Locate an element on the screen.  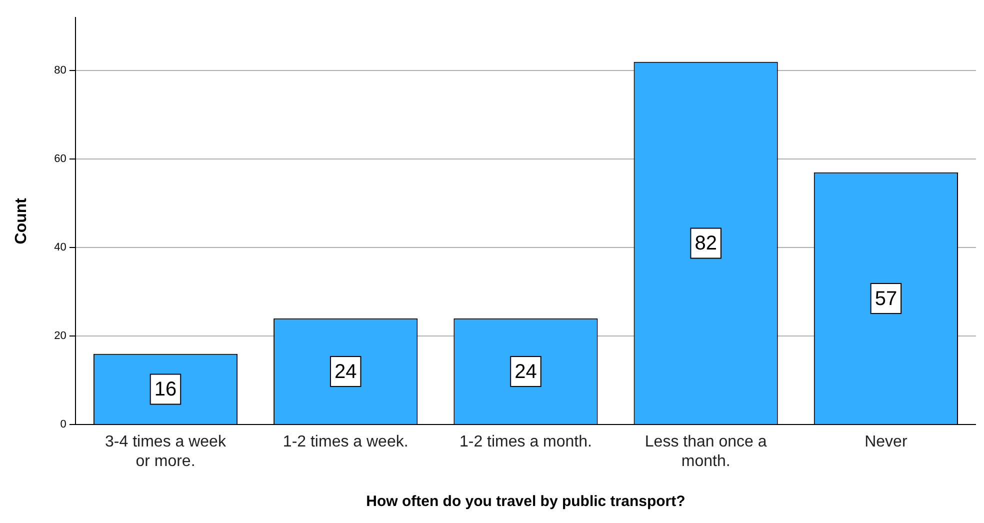
data-label: 57 is located at coordinates (886, 299).